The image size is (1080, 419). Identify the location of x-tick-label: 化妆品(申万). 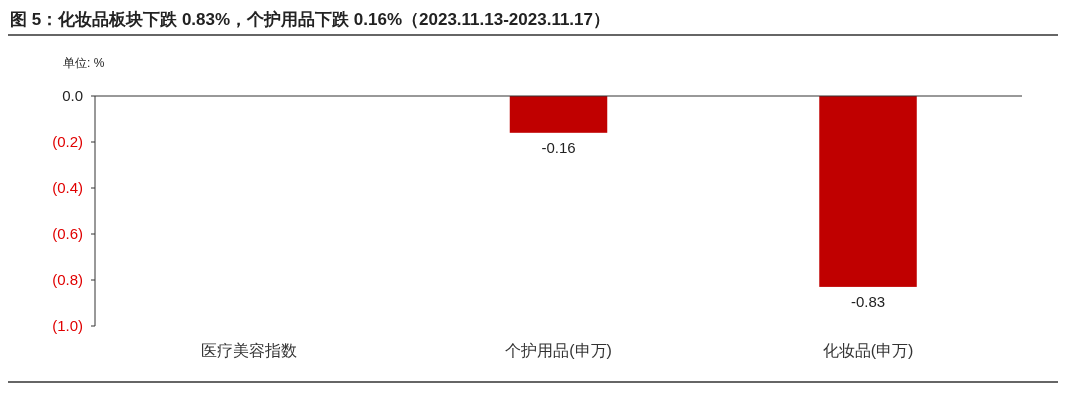
(868, 350).